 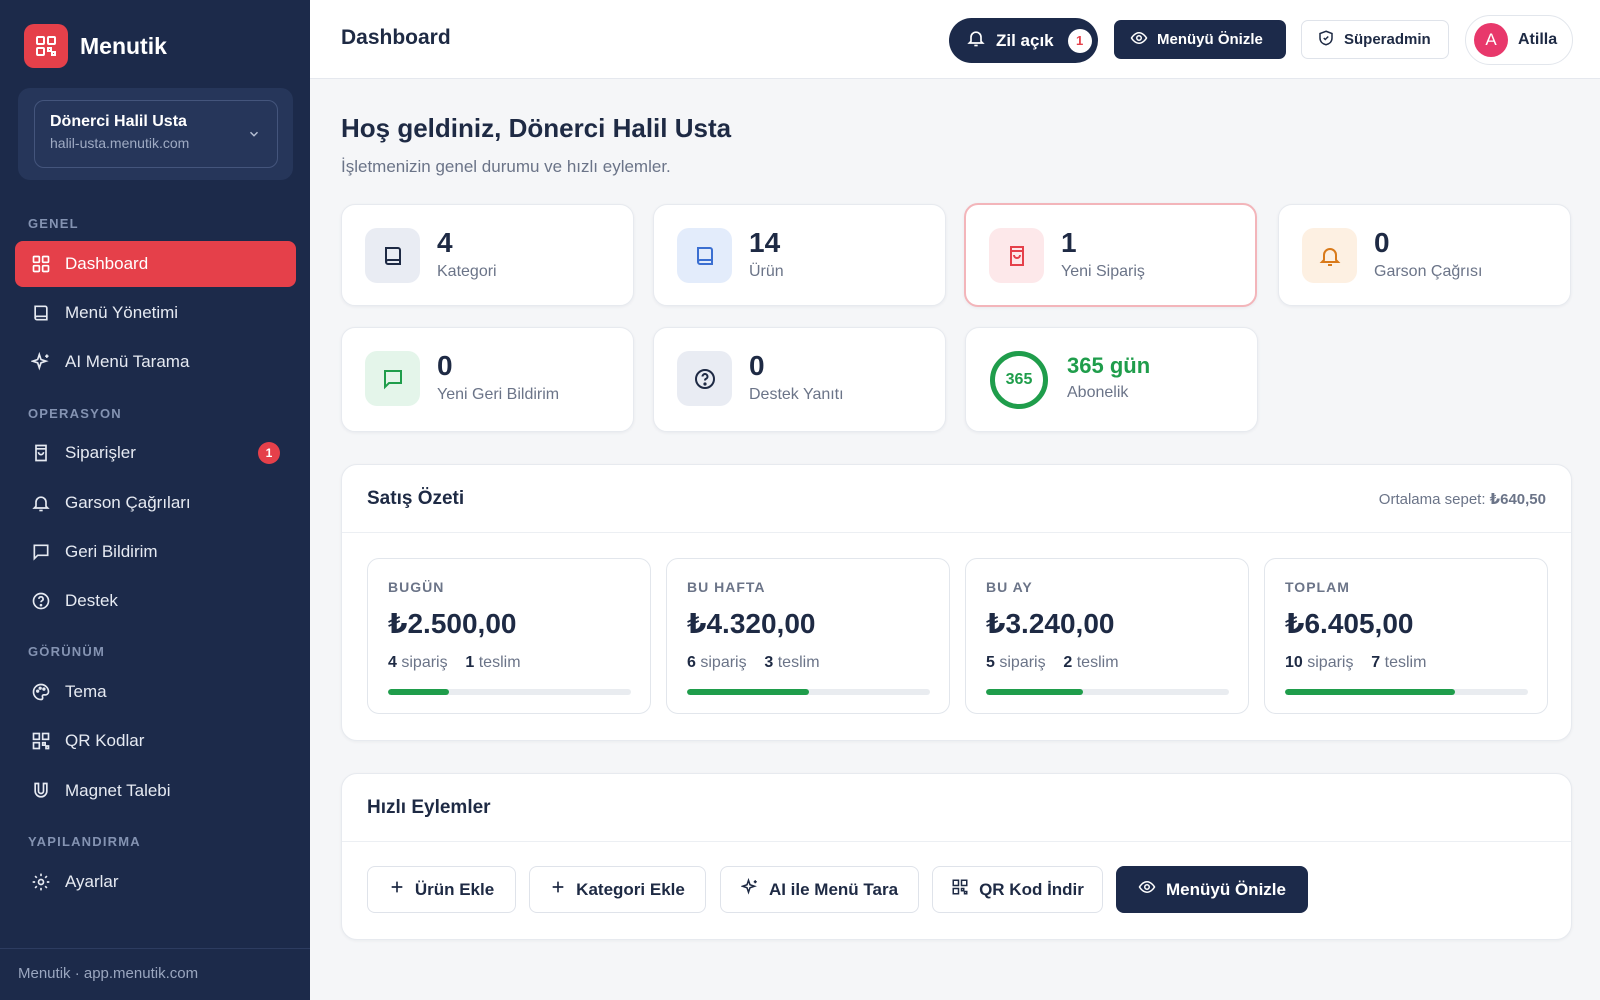 What do you see at coordinates (1031, 889) in the screenshot?
I see `download-qr-label: QR Kod İndir` at bounding box center [1031, 889].